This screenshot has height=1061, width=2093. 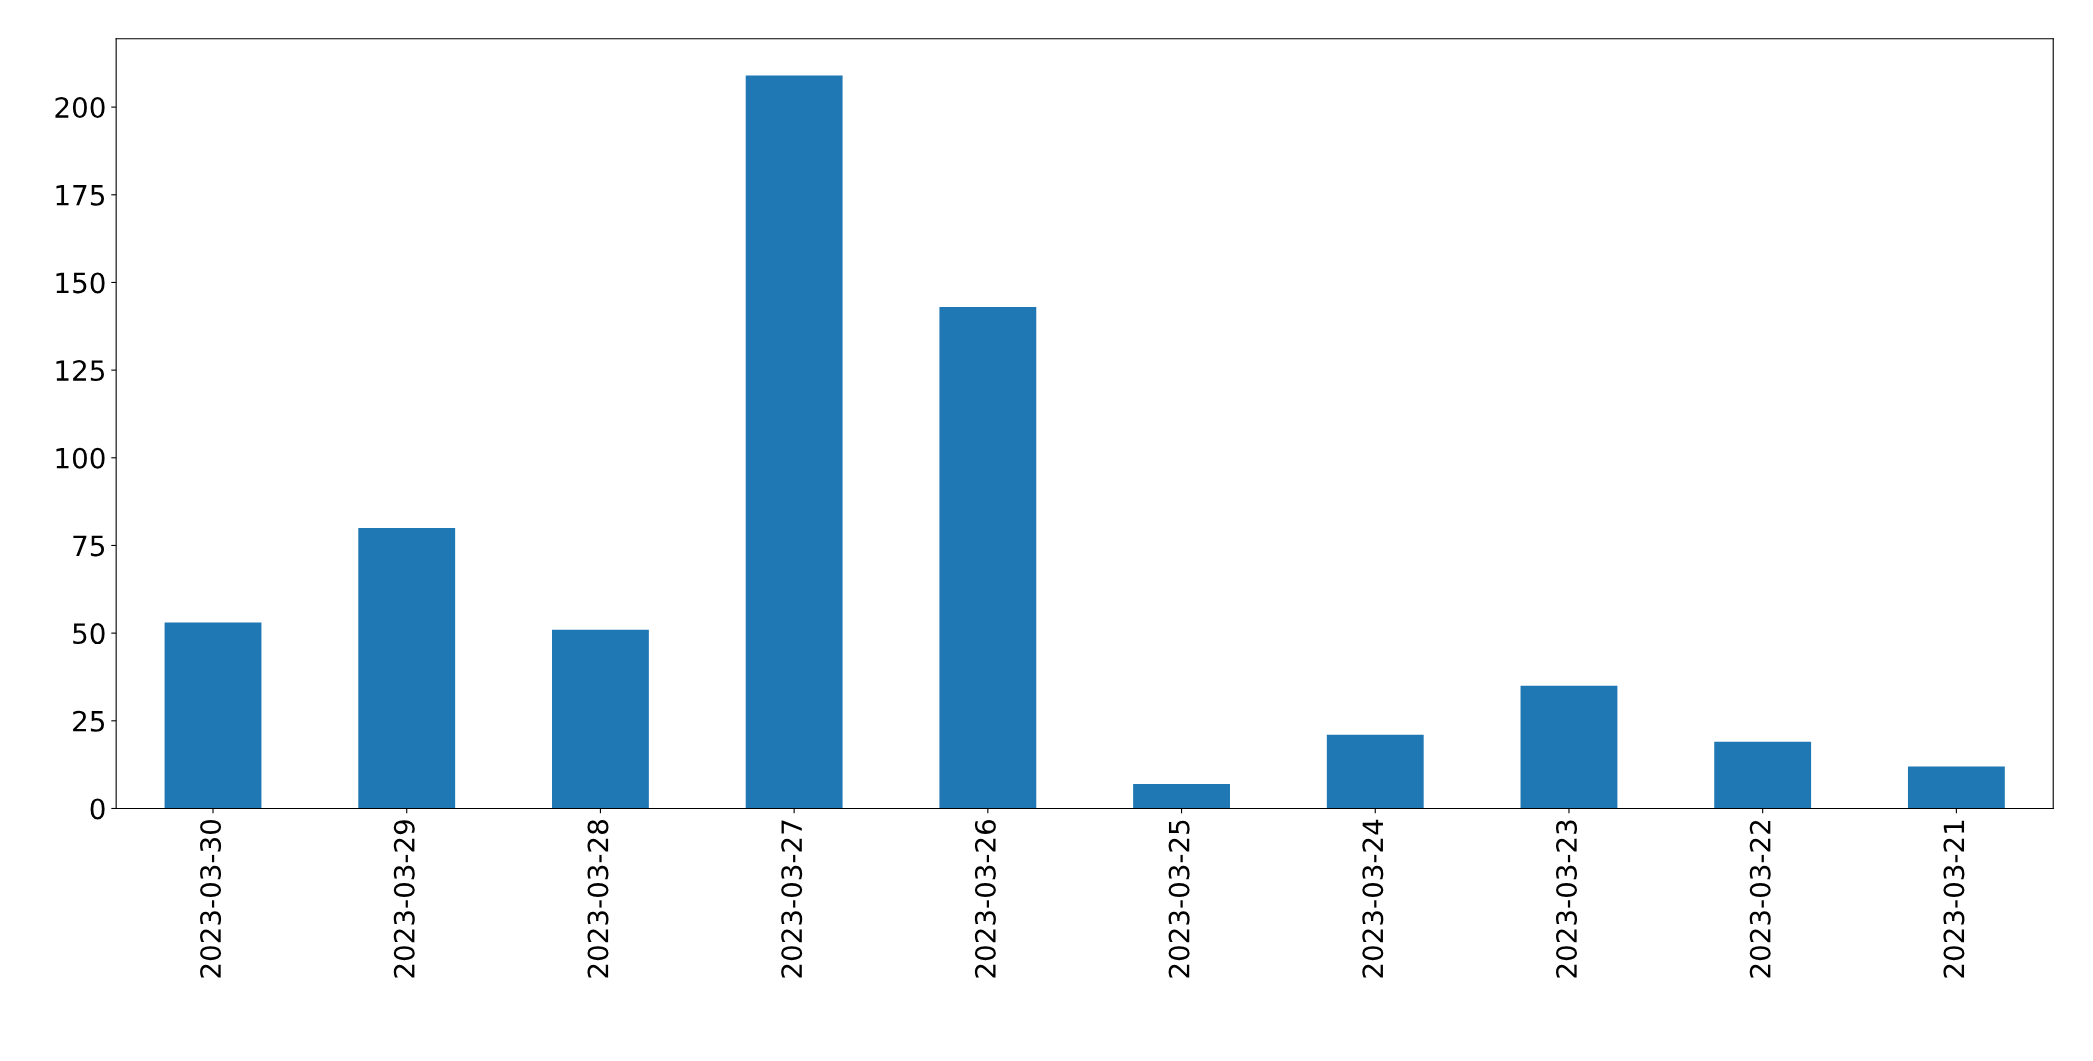 What do you see at coordinates (792, 899) in the screenshot?
I see `x-tick-label: 2023-03-27` at bounding box center [792, 899].